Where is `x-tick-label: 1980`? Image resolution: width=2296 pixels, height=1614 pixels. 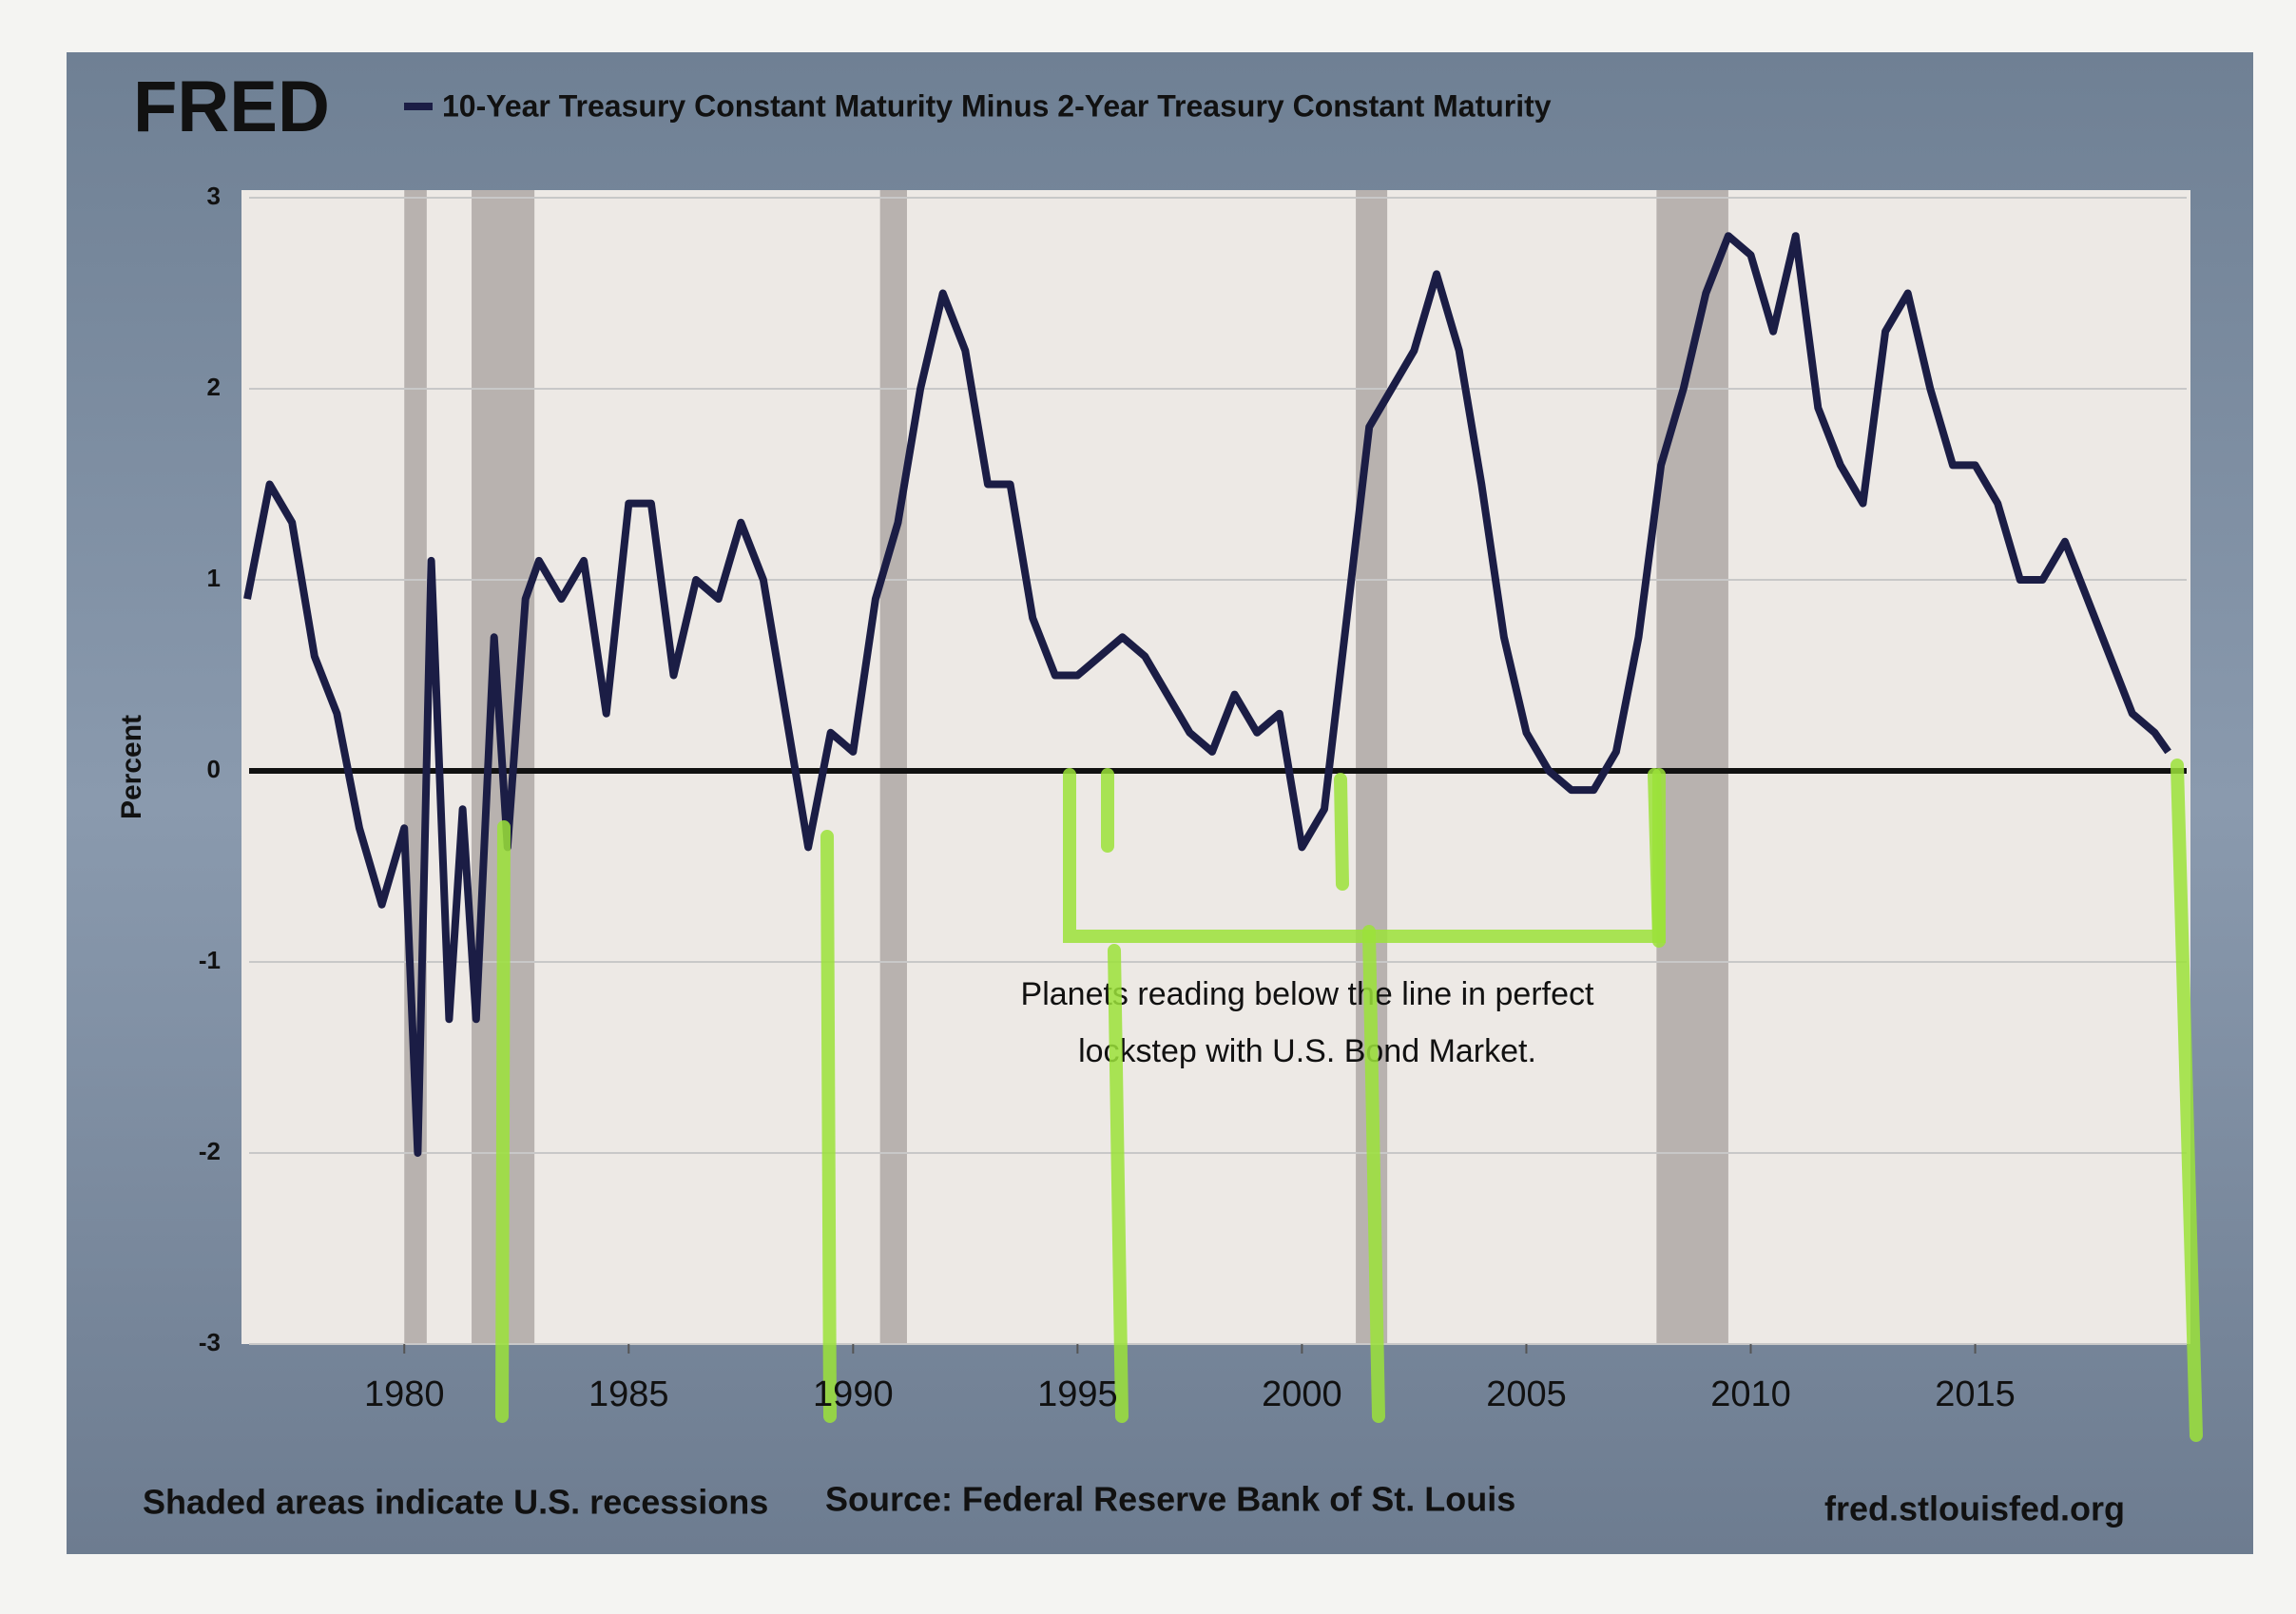 x-tick-label: 1980 is located at coordinates (404, 1394).